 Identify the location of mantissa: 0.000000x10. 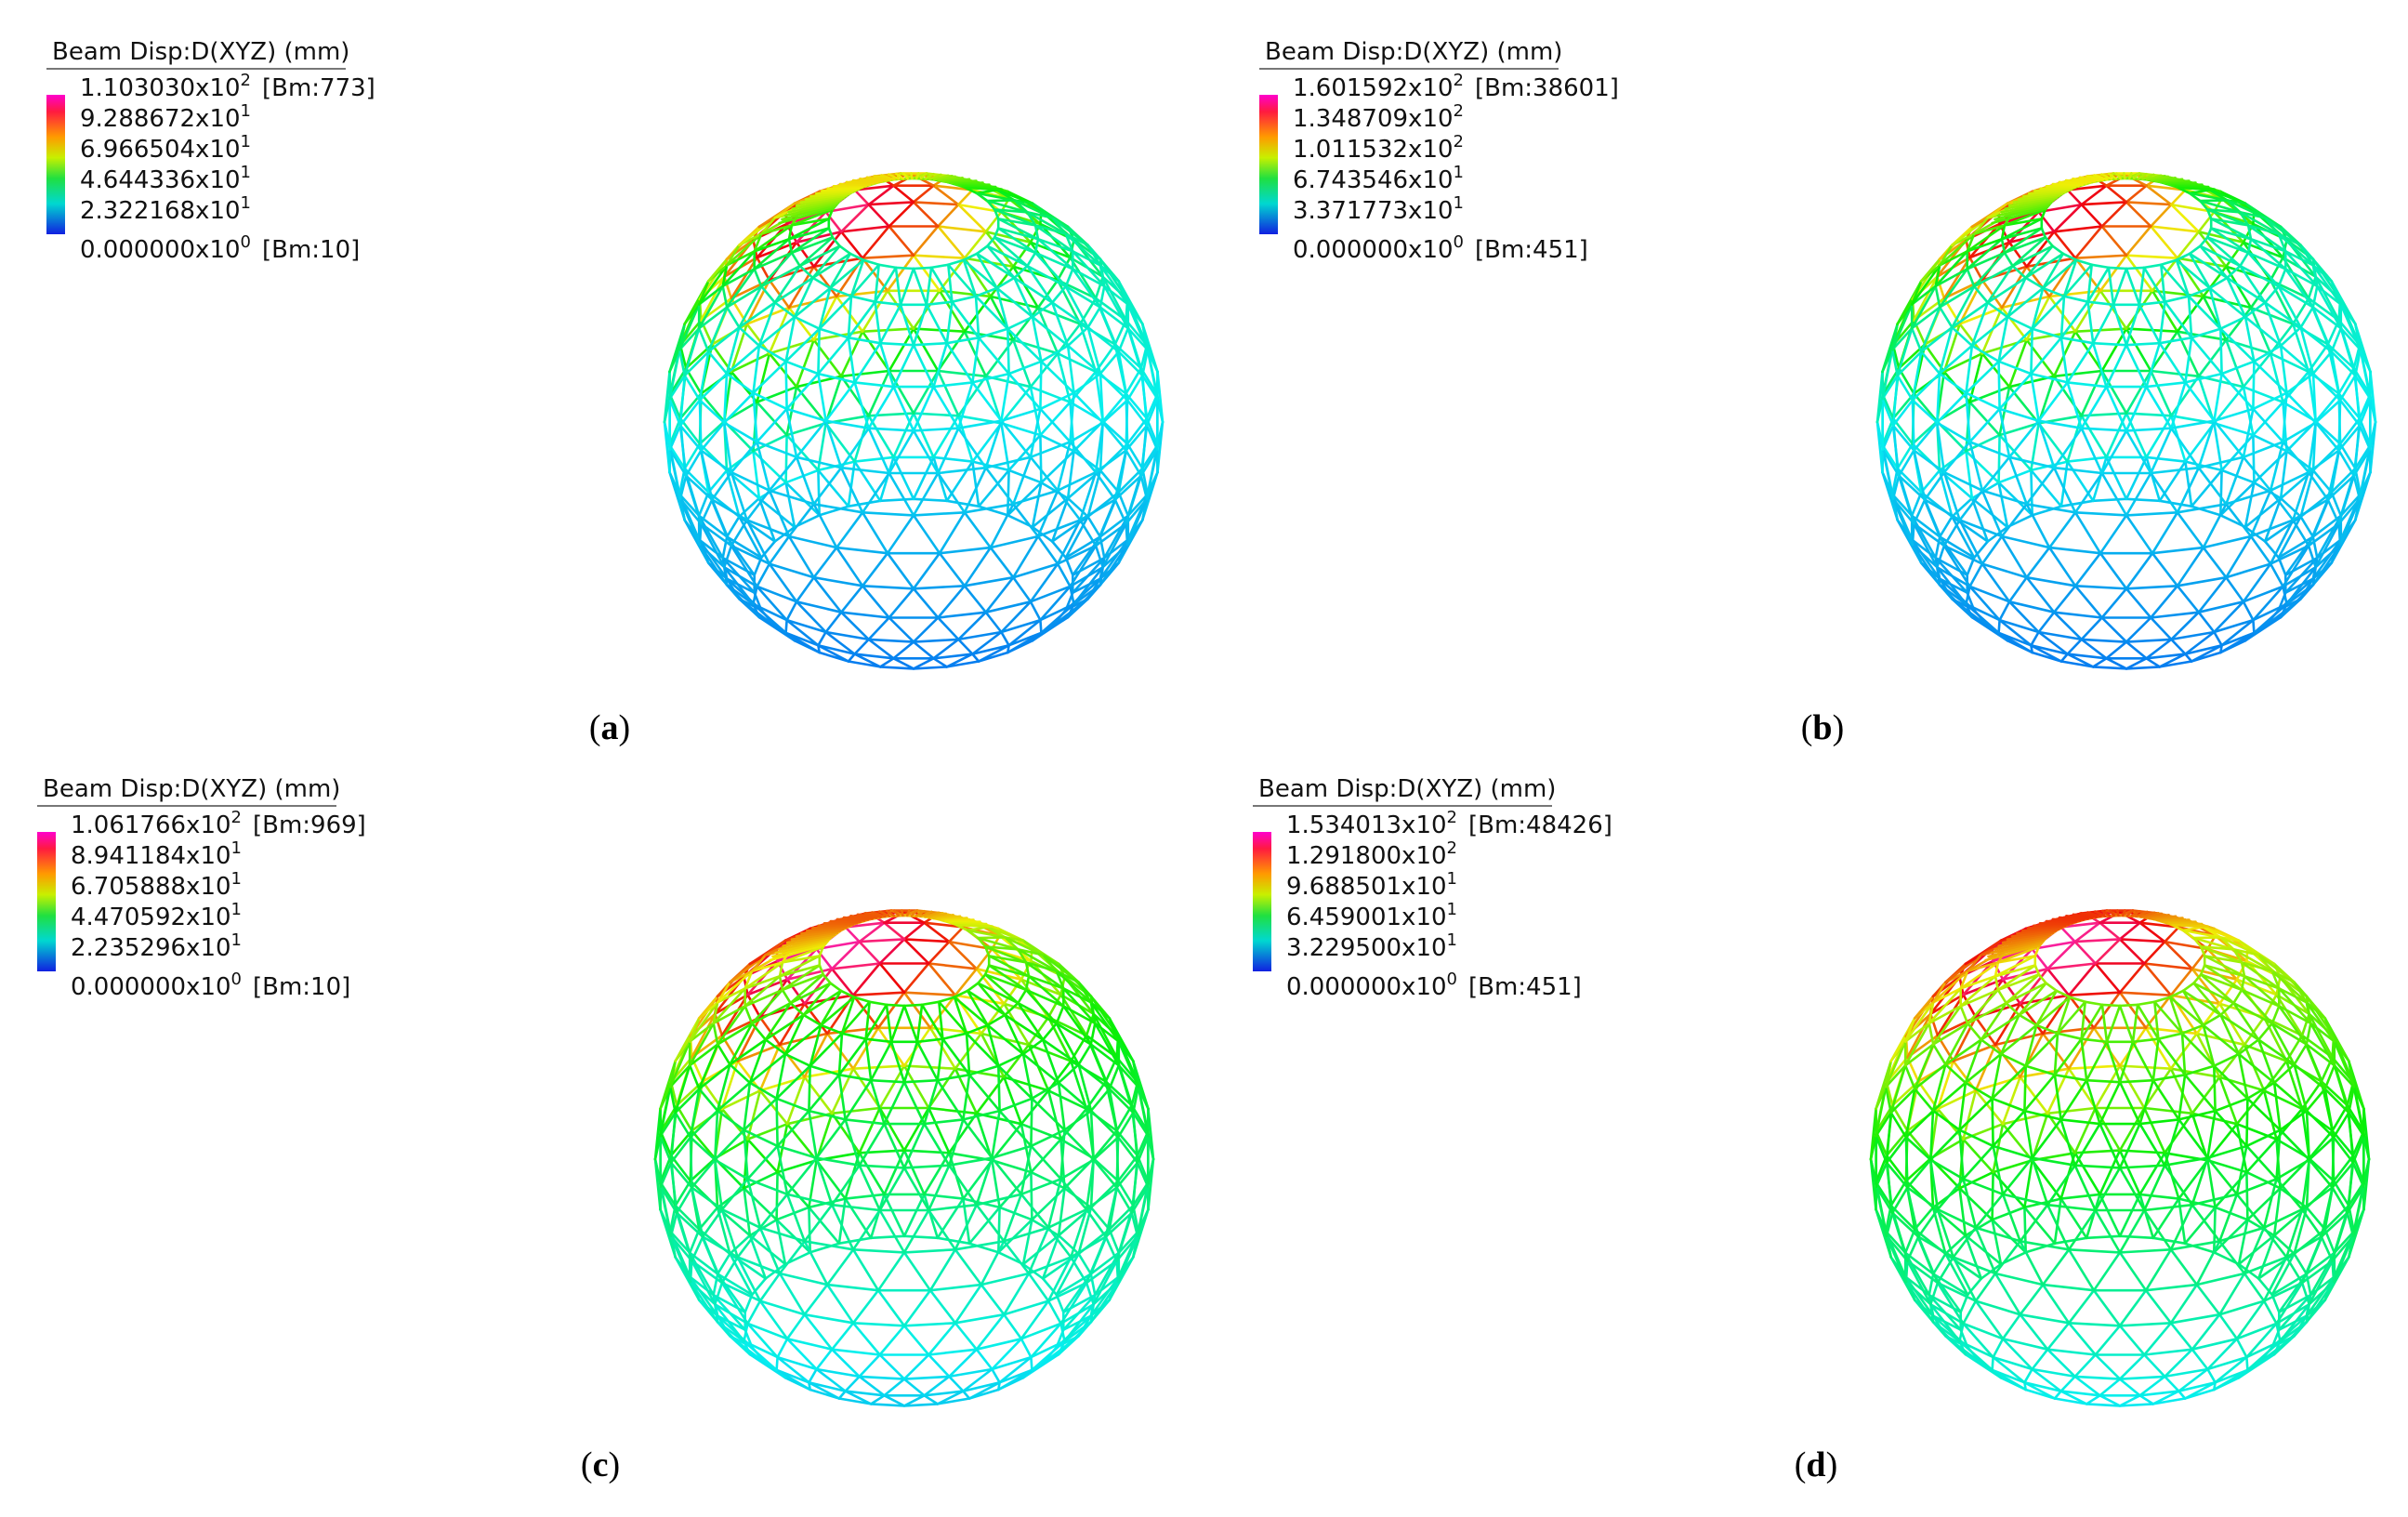
(151, 987).